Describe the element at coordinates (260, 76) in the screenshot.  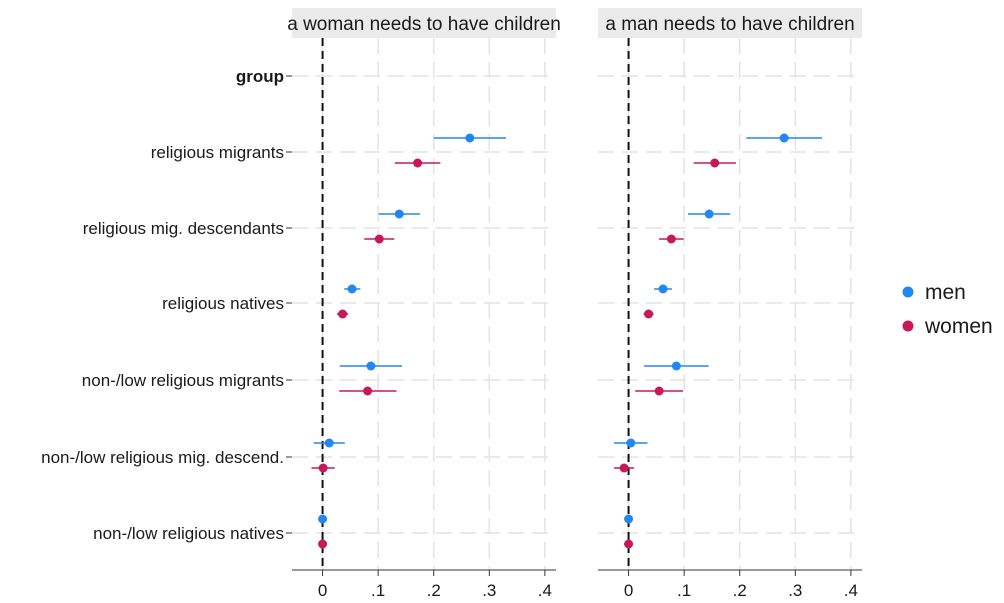
I see `y-axis-header: group` at that location.